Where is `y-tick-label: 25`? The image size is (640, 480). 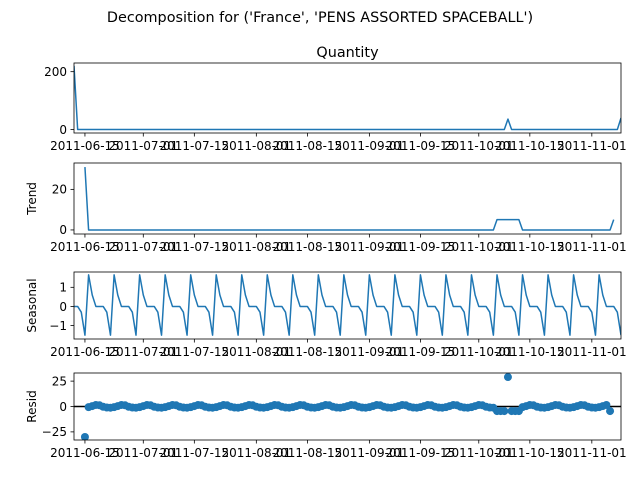 y-tick-label: 25 is located at coordinates (59, 381).